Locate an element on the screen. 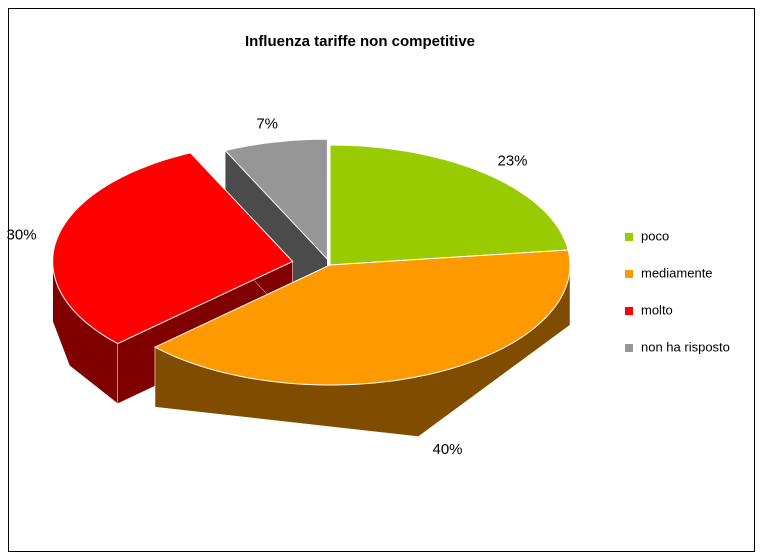 The width and height of the screenshot is (763, 560). legend-label: non ha risposto is located at coordinates (685, 346).